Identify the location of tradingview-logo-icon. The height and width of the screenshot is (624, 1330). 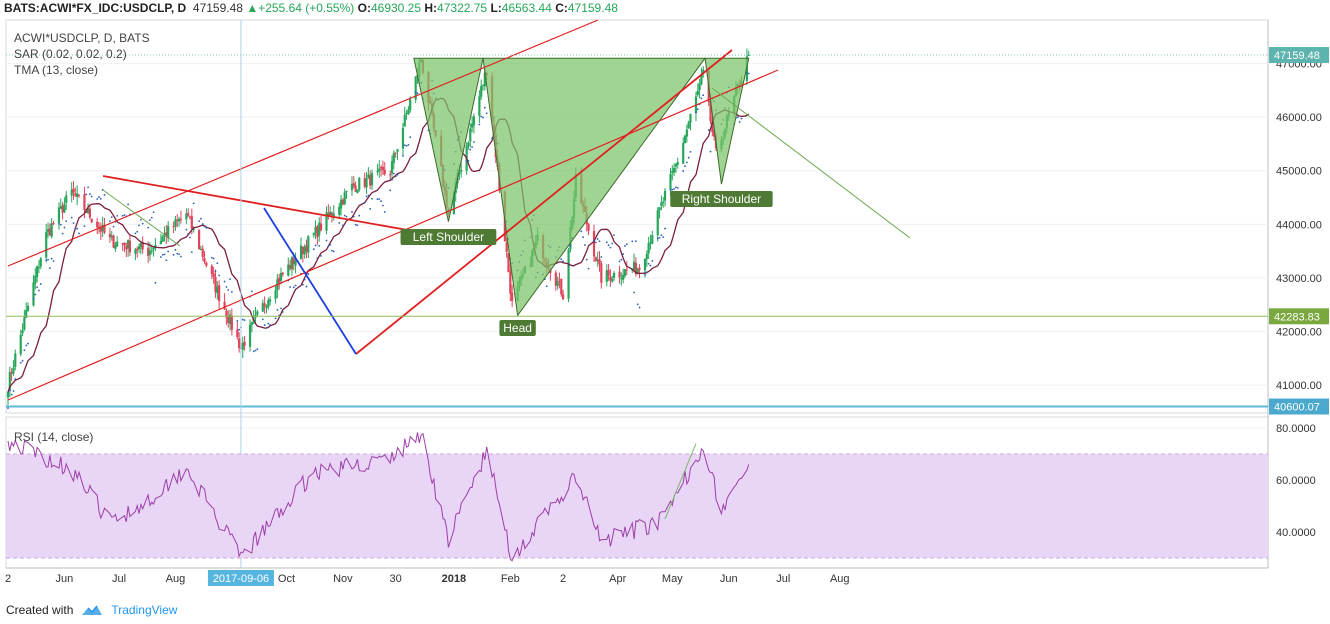
(92, 610).